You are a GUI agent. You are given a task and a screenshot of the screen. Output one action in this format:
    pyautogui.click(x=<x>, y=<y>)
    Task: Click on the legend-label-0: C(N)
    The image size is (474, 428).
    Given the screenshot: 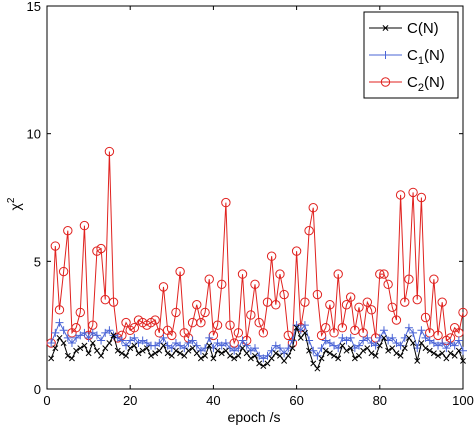 What is the action you would take?
    pyautogui.click(x=423, y=28)
    